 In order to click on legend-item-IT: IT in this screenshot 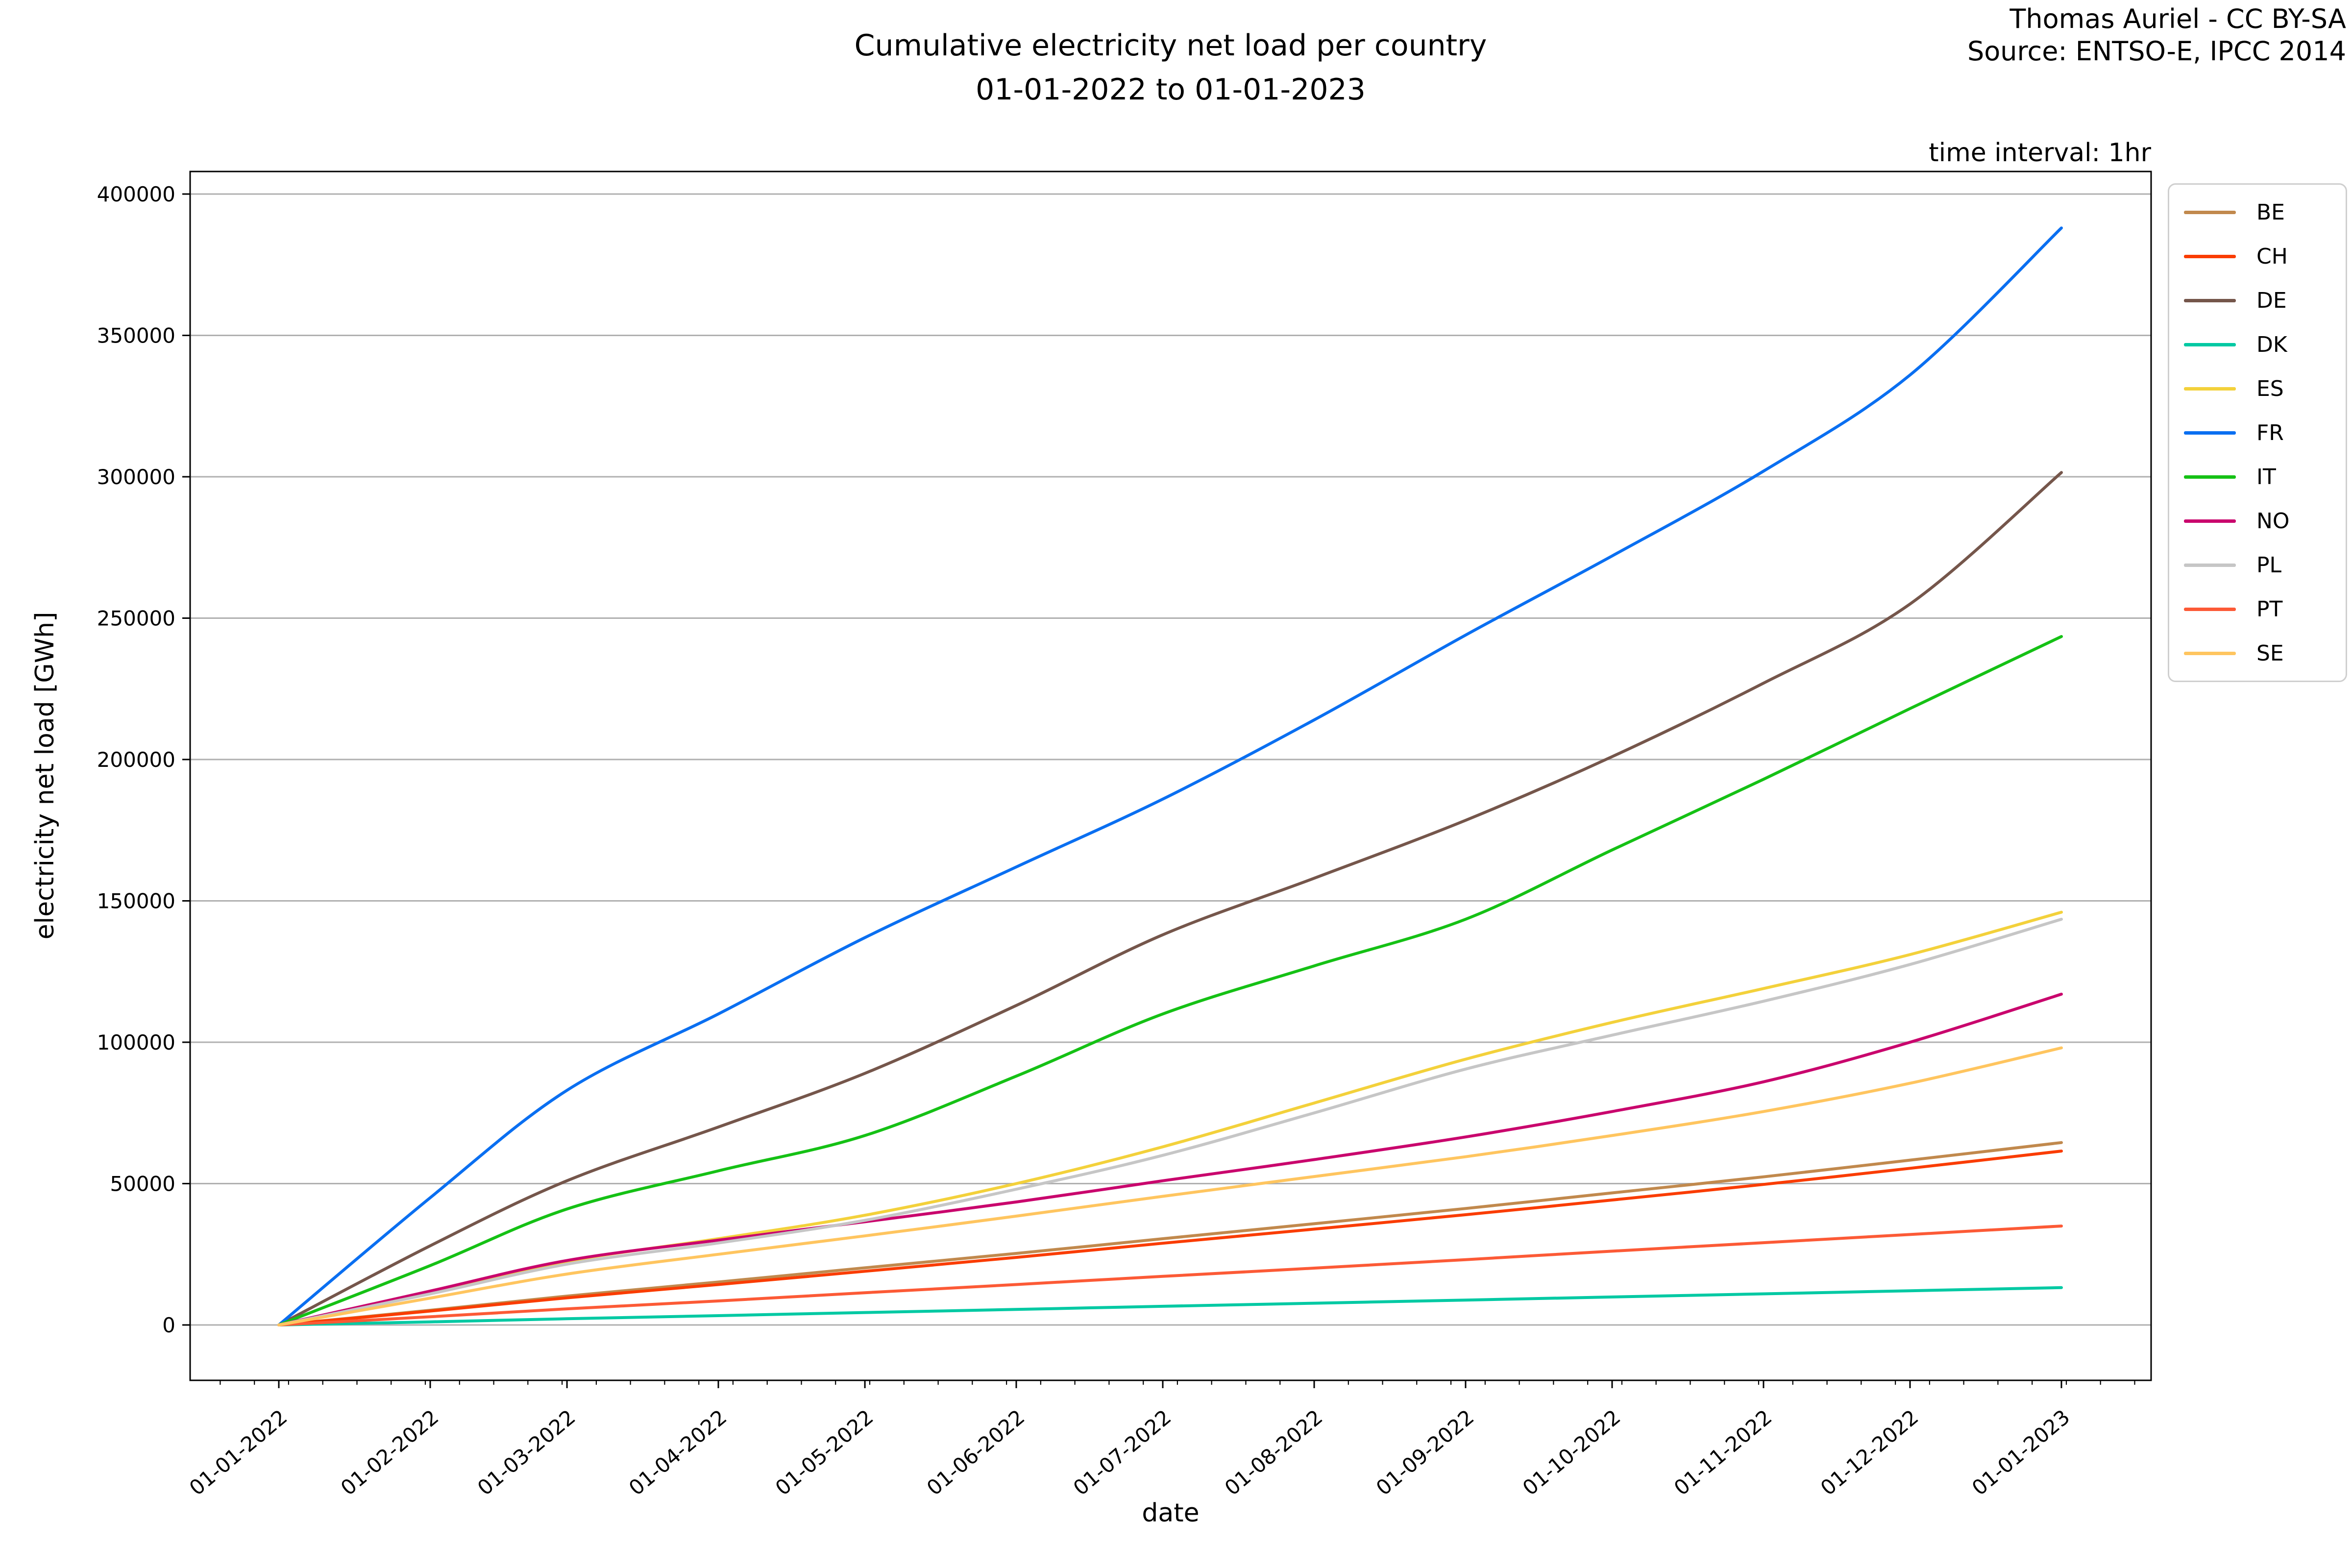, I will do `click(2257, 476)`.